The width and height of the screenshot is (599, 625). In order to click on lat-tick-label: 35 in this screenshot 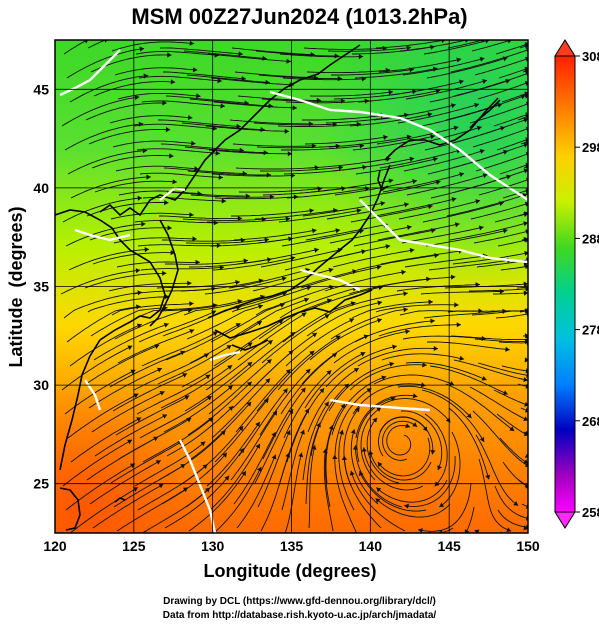, I will do `click(41, 287)`.